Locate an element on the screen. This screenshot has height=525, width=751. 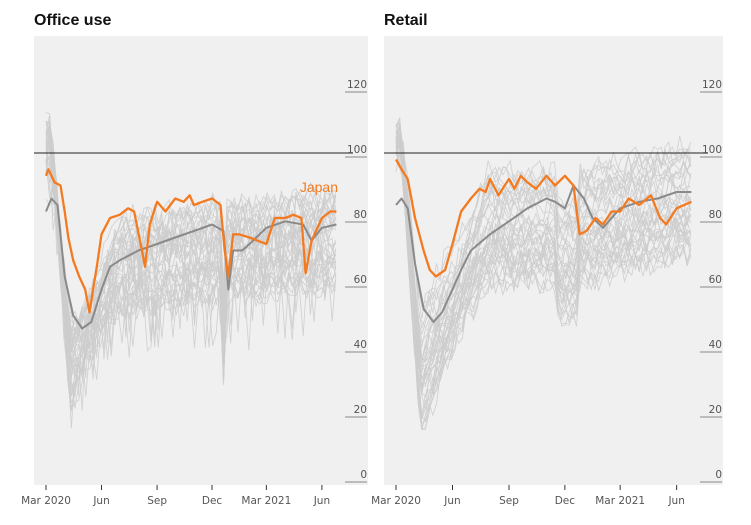
series-annotation-label: Japan is located at coordinates (319, 187).